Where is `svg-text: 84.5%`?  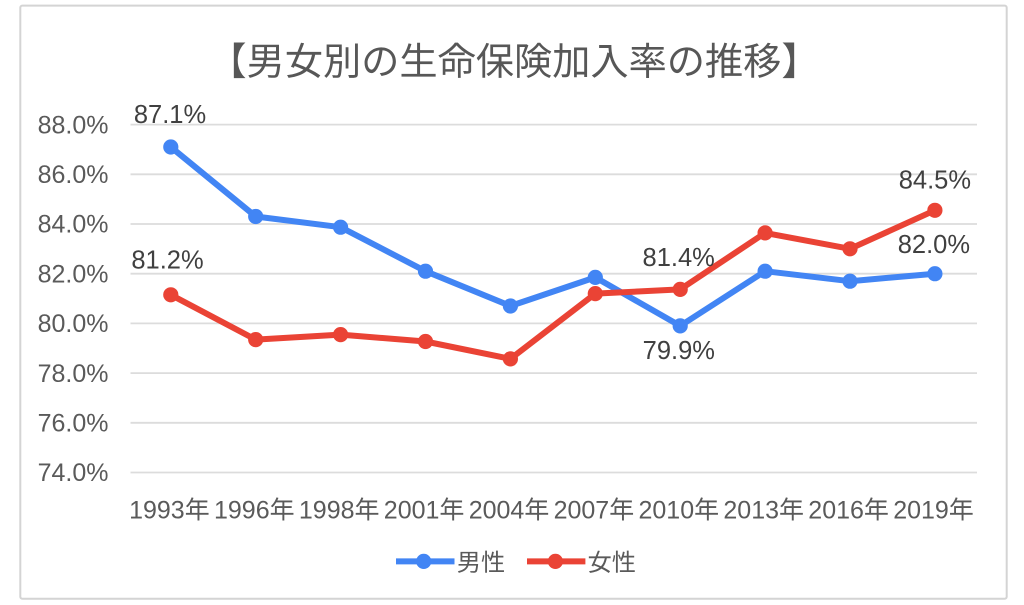 svg-text: 84.5% is located at coordinates (935, 181).